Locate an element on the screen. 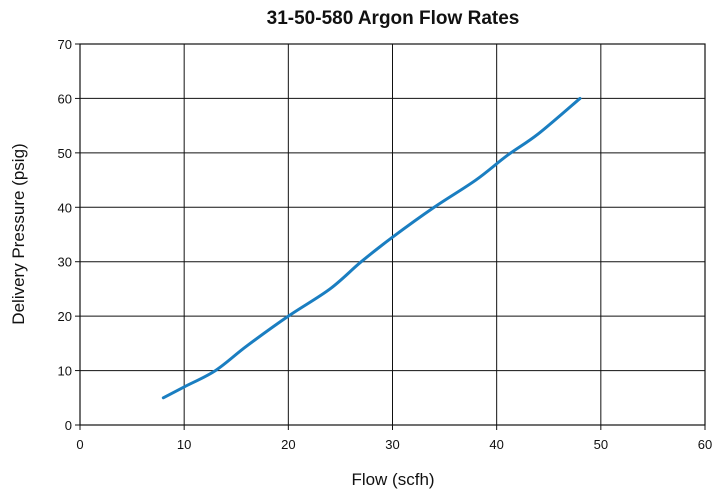 Image resolution: width=718 pixels, height=495 pixels. x-tick-label: 30 is located at coordinates (392, 444).